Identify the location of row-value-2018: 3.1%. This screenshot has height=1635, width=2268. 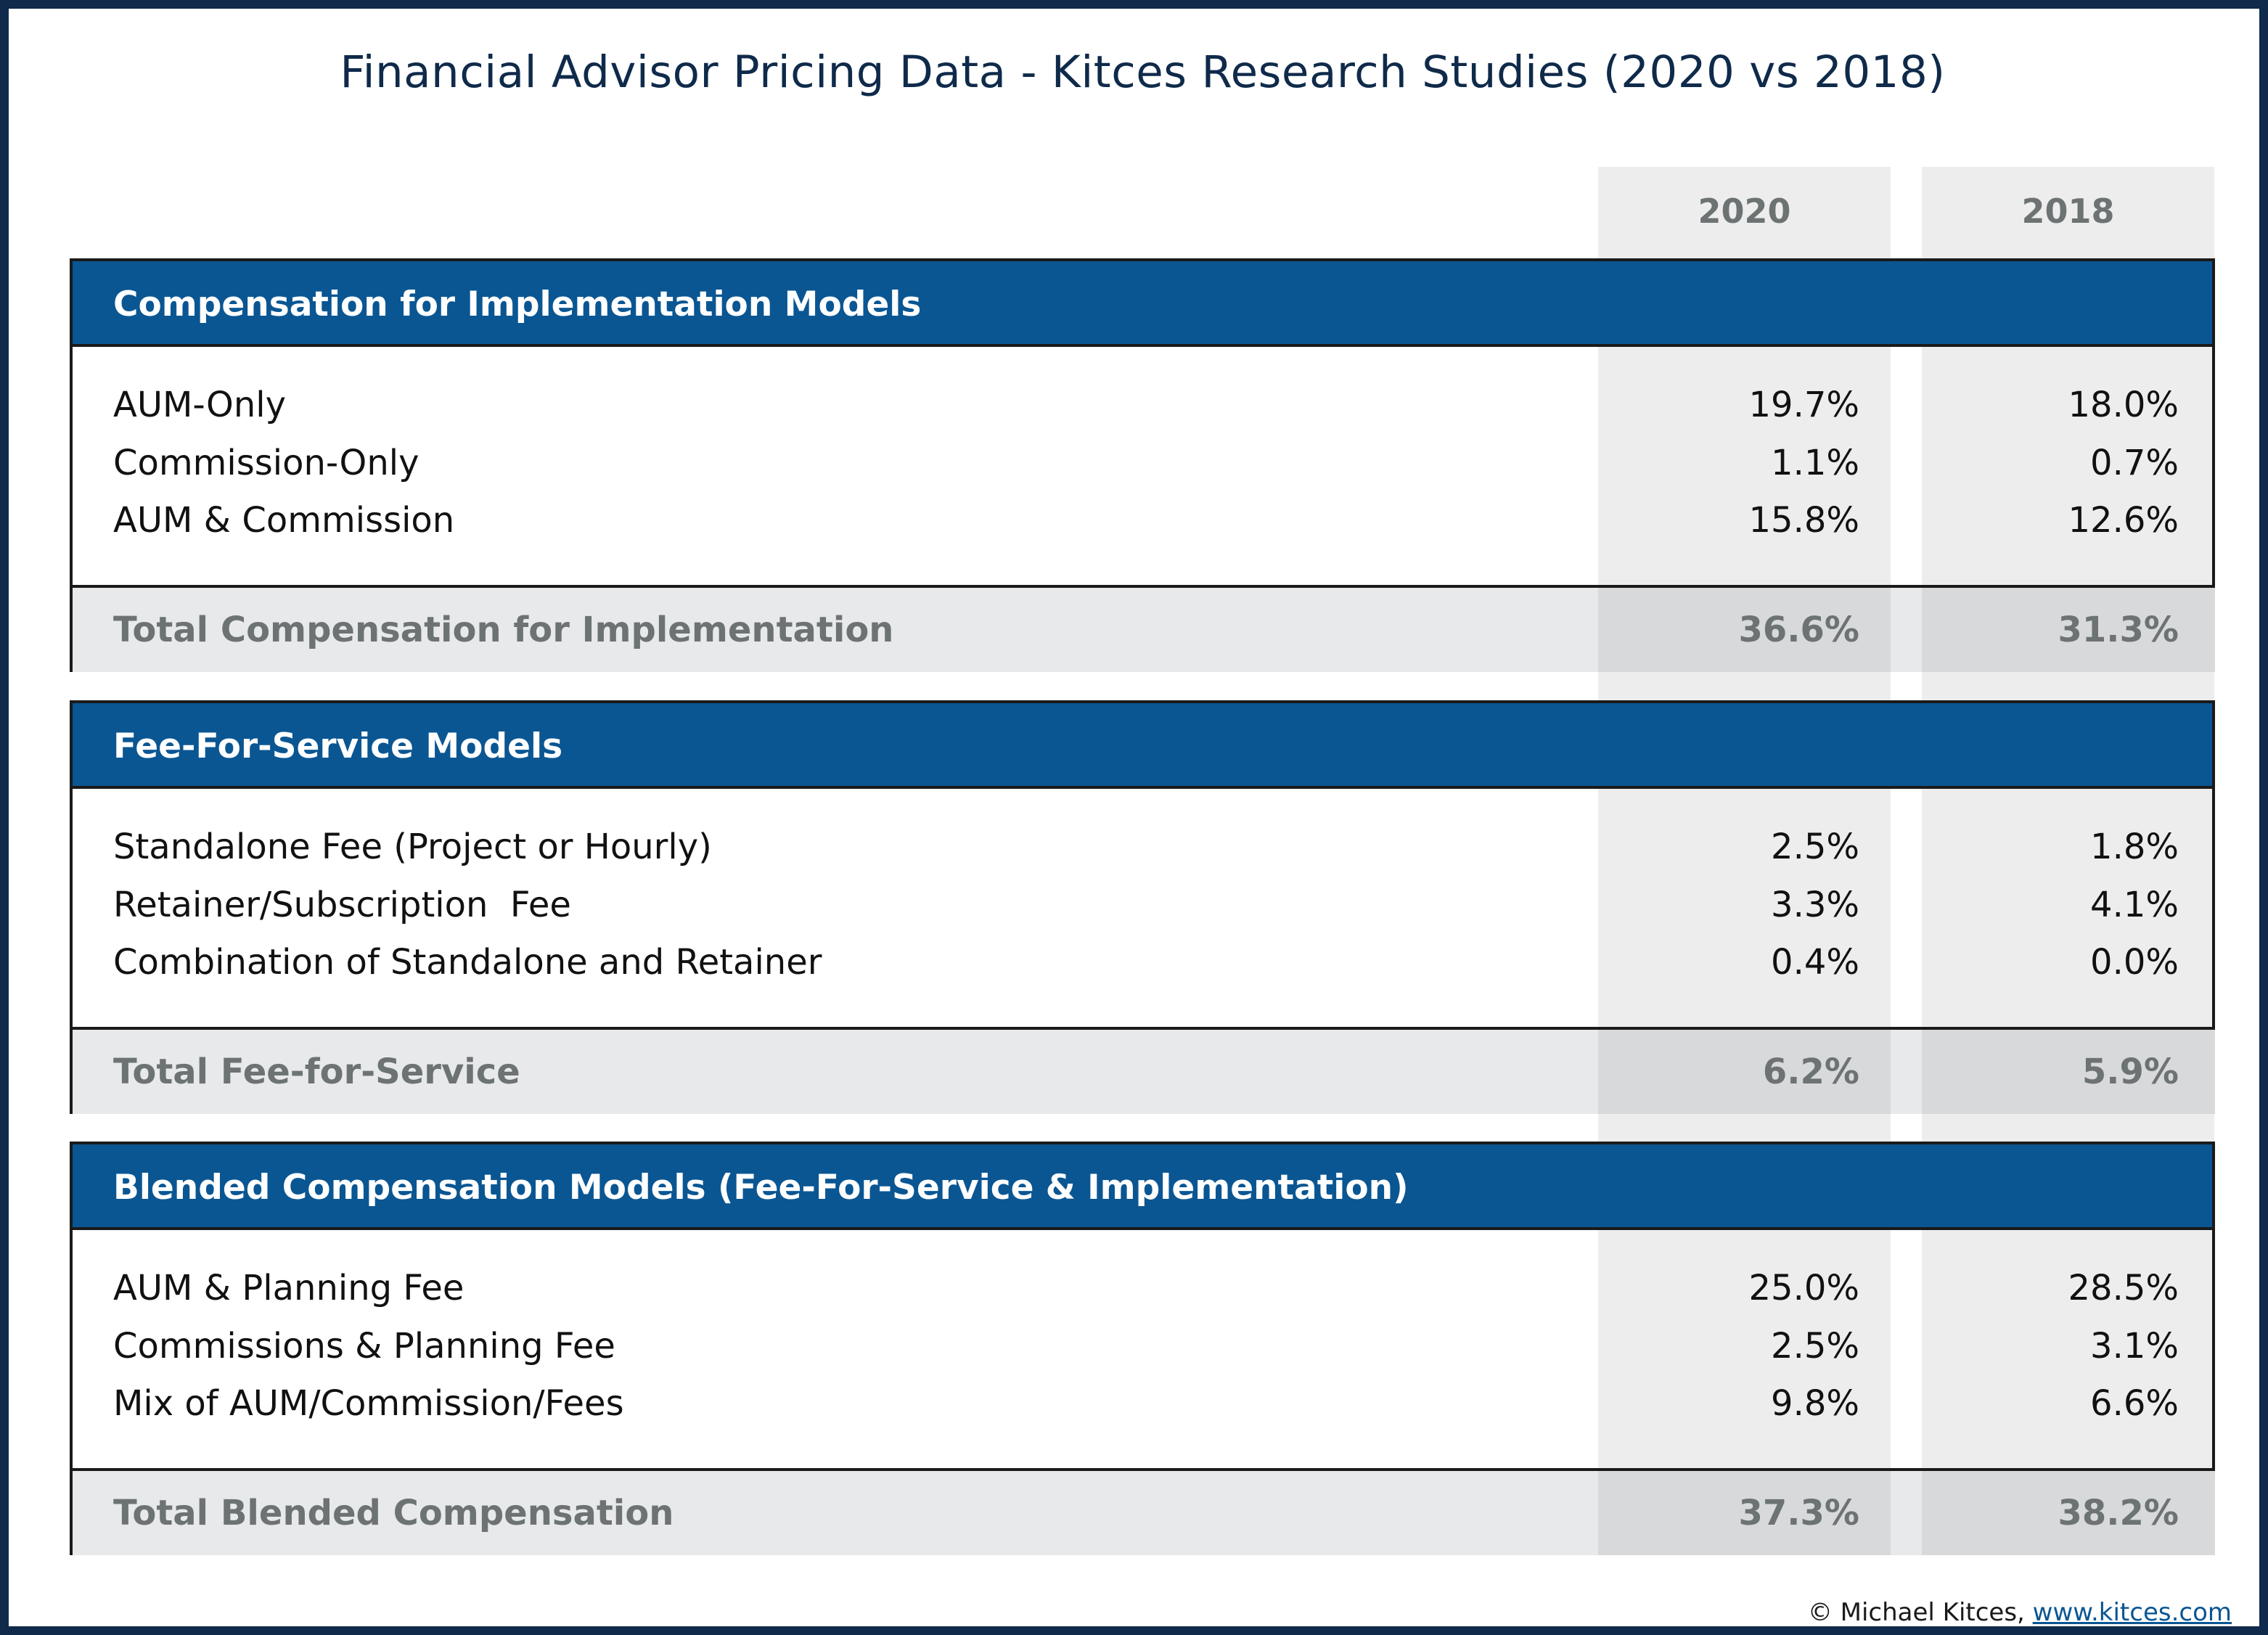
(2134, 1346).